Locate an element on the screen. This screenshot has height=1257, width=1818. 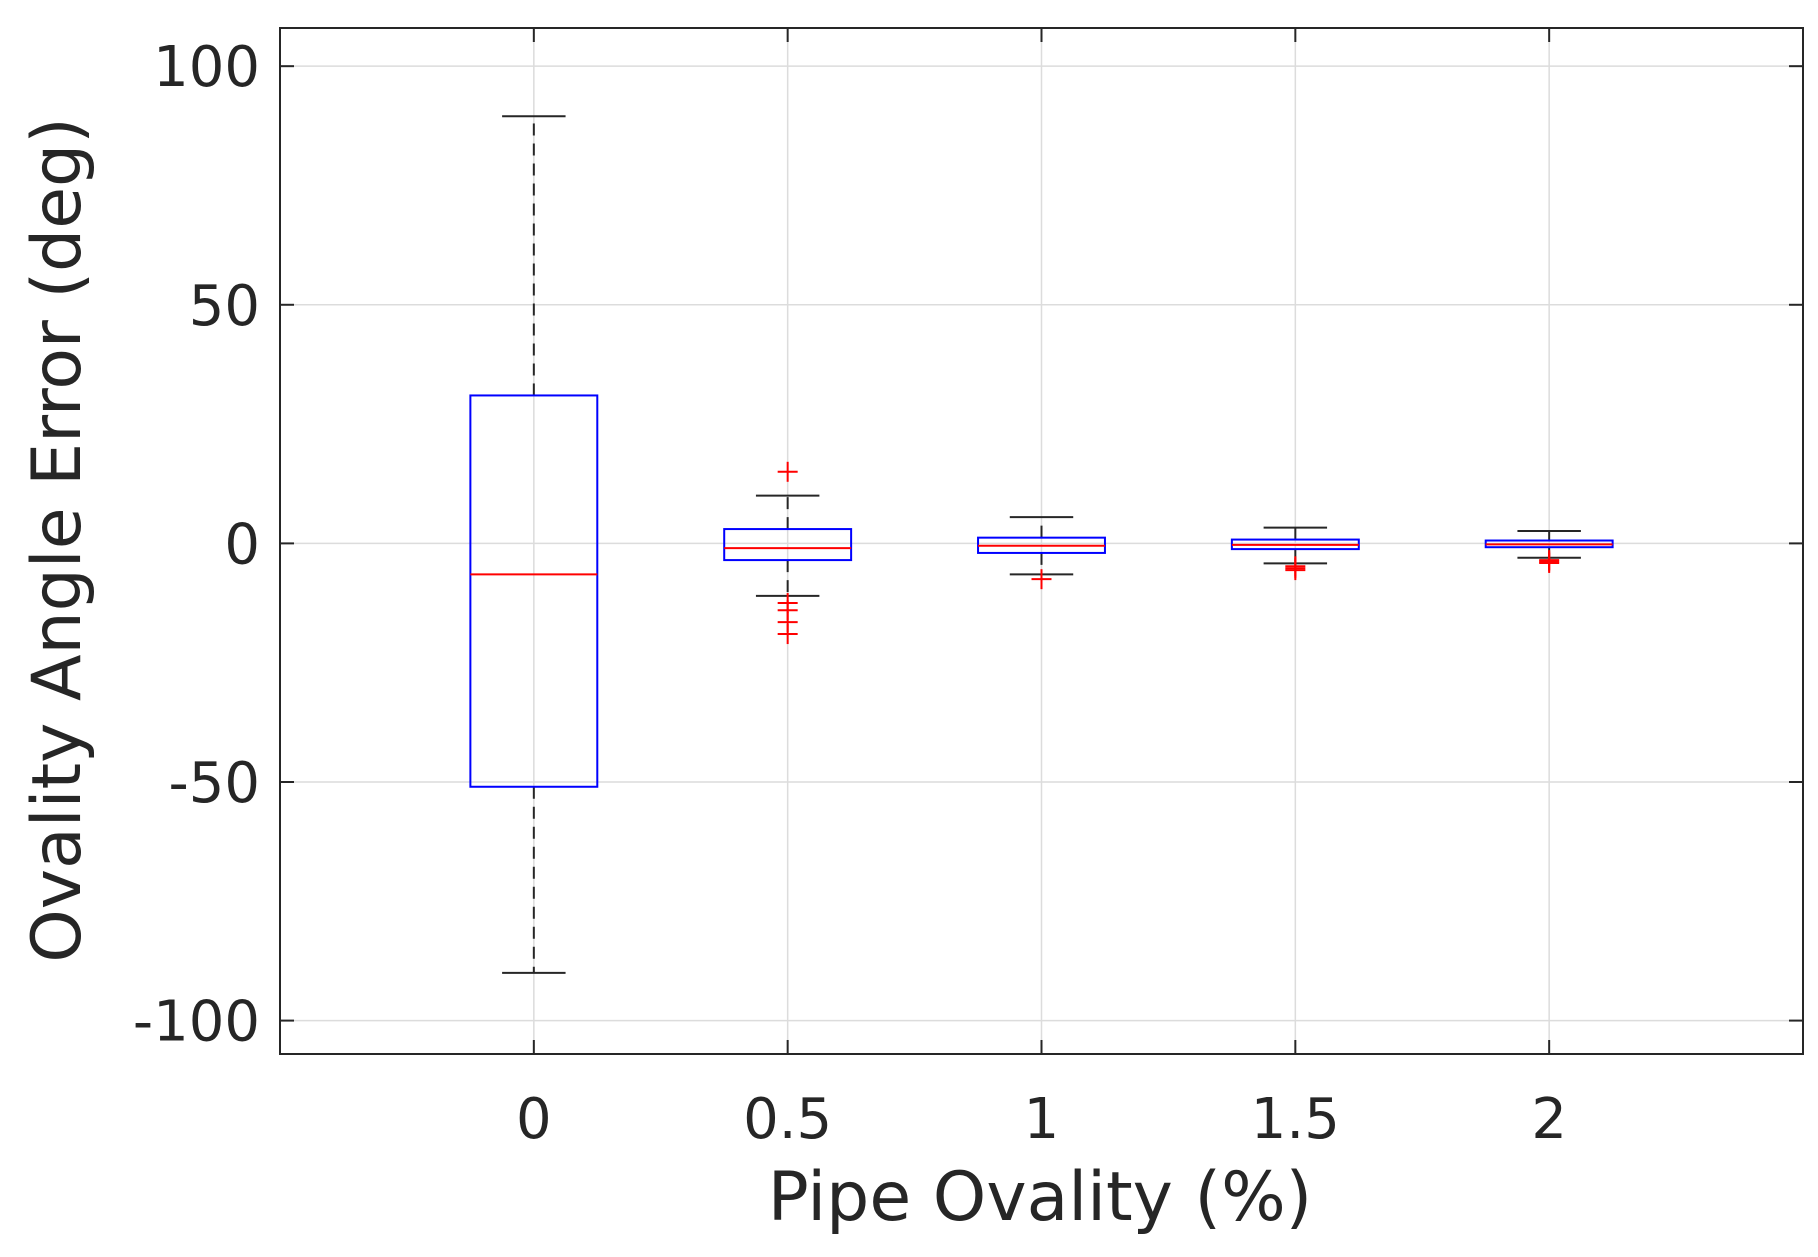
x-tick-label: 0.5 is located at coordinates (787, 1119).